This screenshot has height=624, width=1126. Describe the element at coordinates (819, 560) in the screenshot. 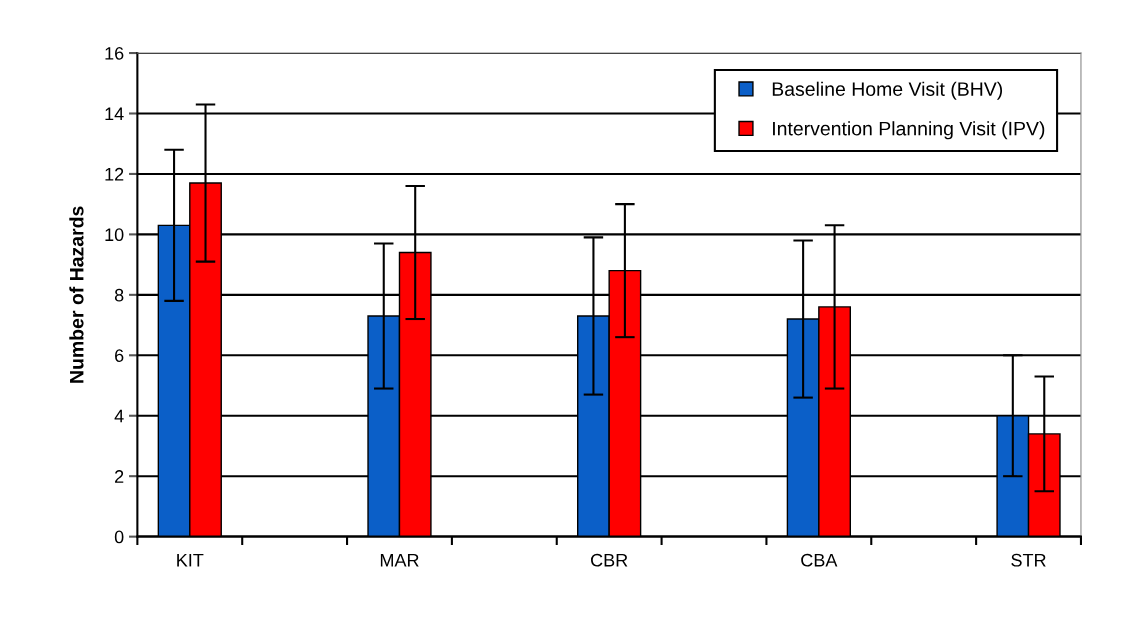

I see `x-tick-label: CBA` at that location.